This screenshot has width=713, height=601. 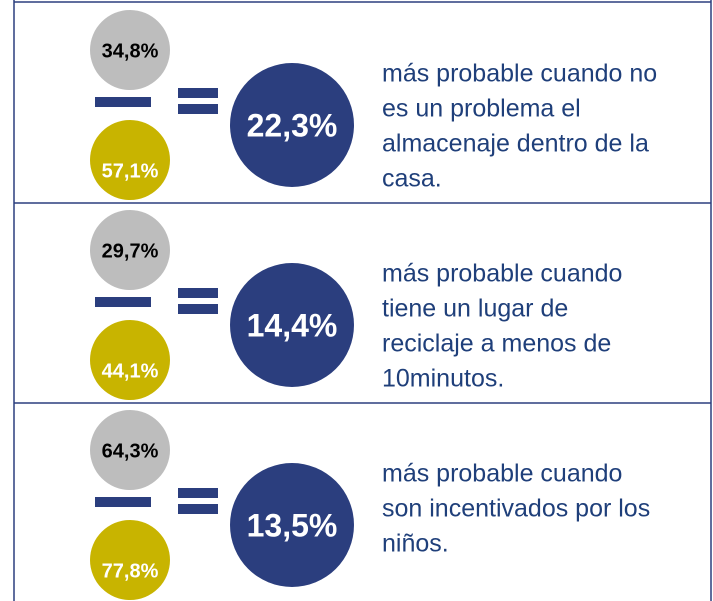 What do you see at coordinates (130, 171) in the screenshot?
I see `bottom-value: 57,1%` at bounding box center [130, 171].